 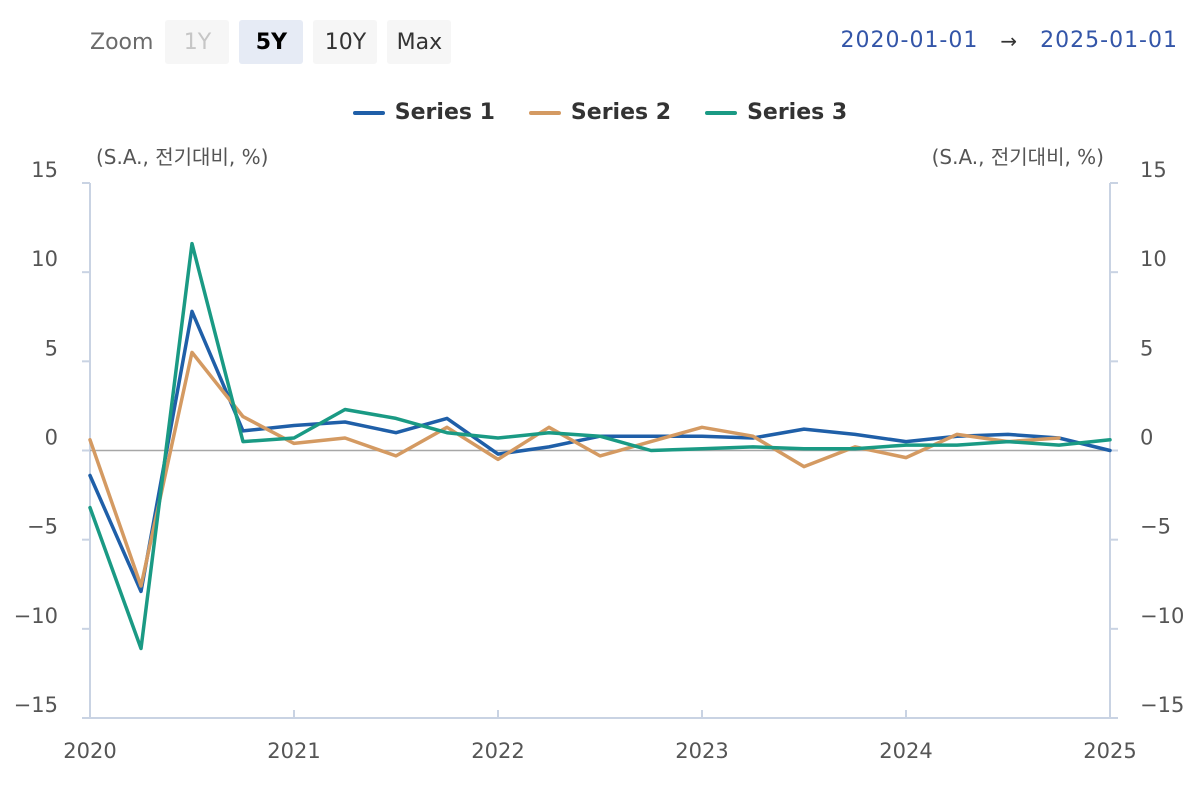 I want to click on y-tick-label-left: 10, so click(x=44, y=259).